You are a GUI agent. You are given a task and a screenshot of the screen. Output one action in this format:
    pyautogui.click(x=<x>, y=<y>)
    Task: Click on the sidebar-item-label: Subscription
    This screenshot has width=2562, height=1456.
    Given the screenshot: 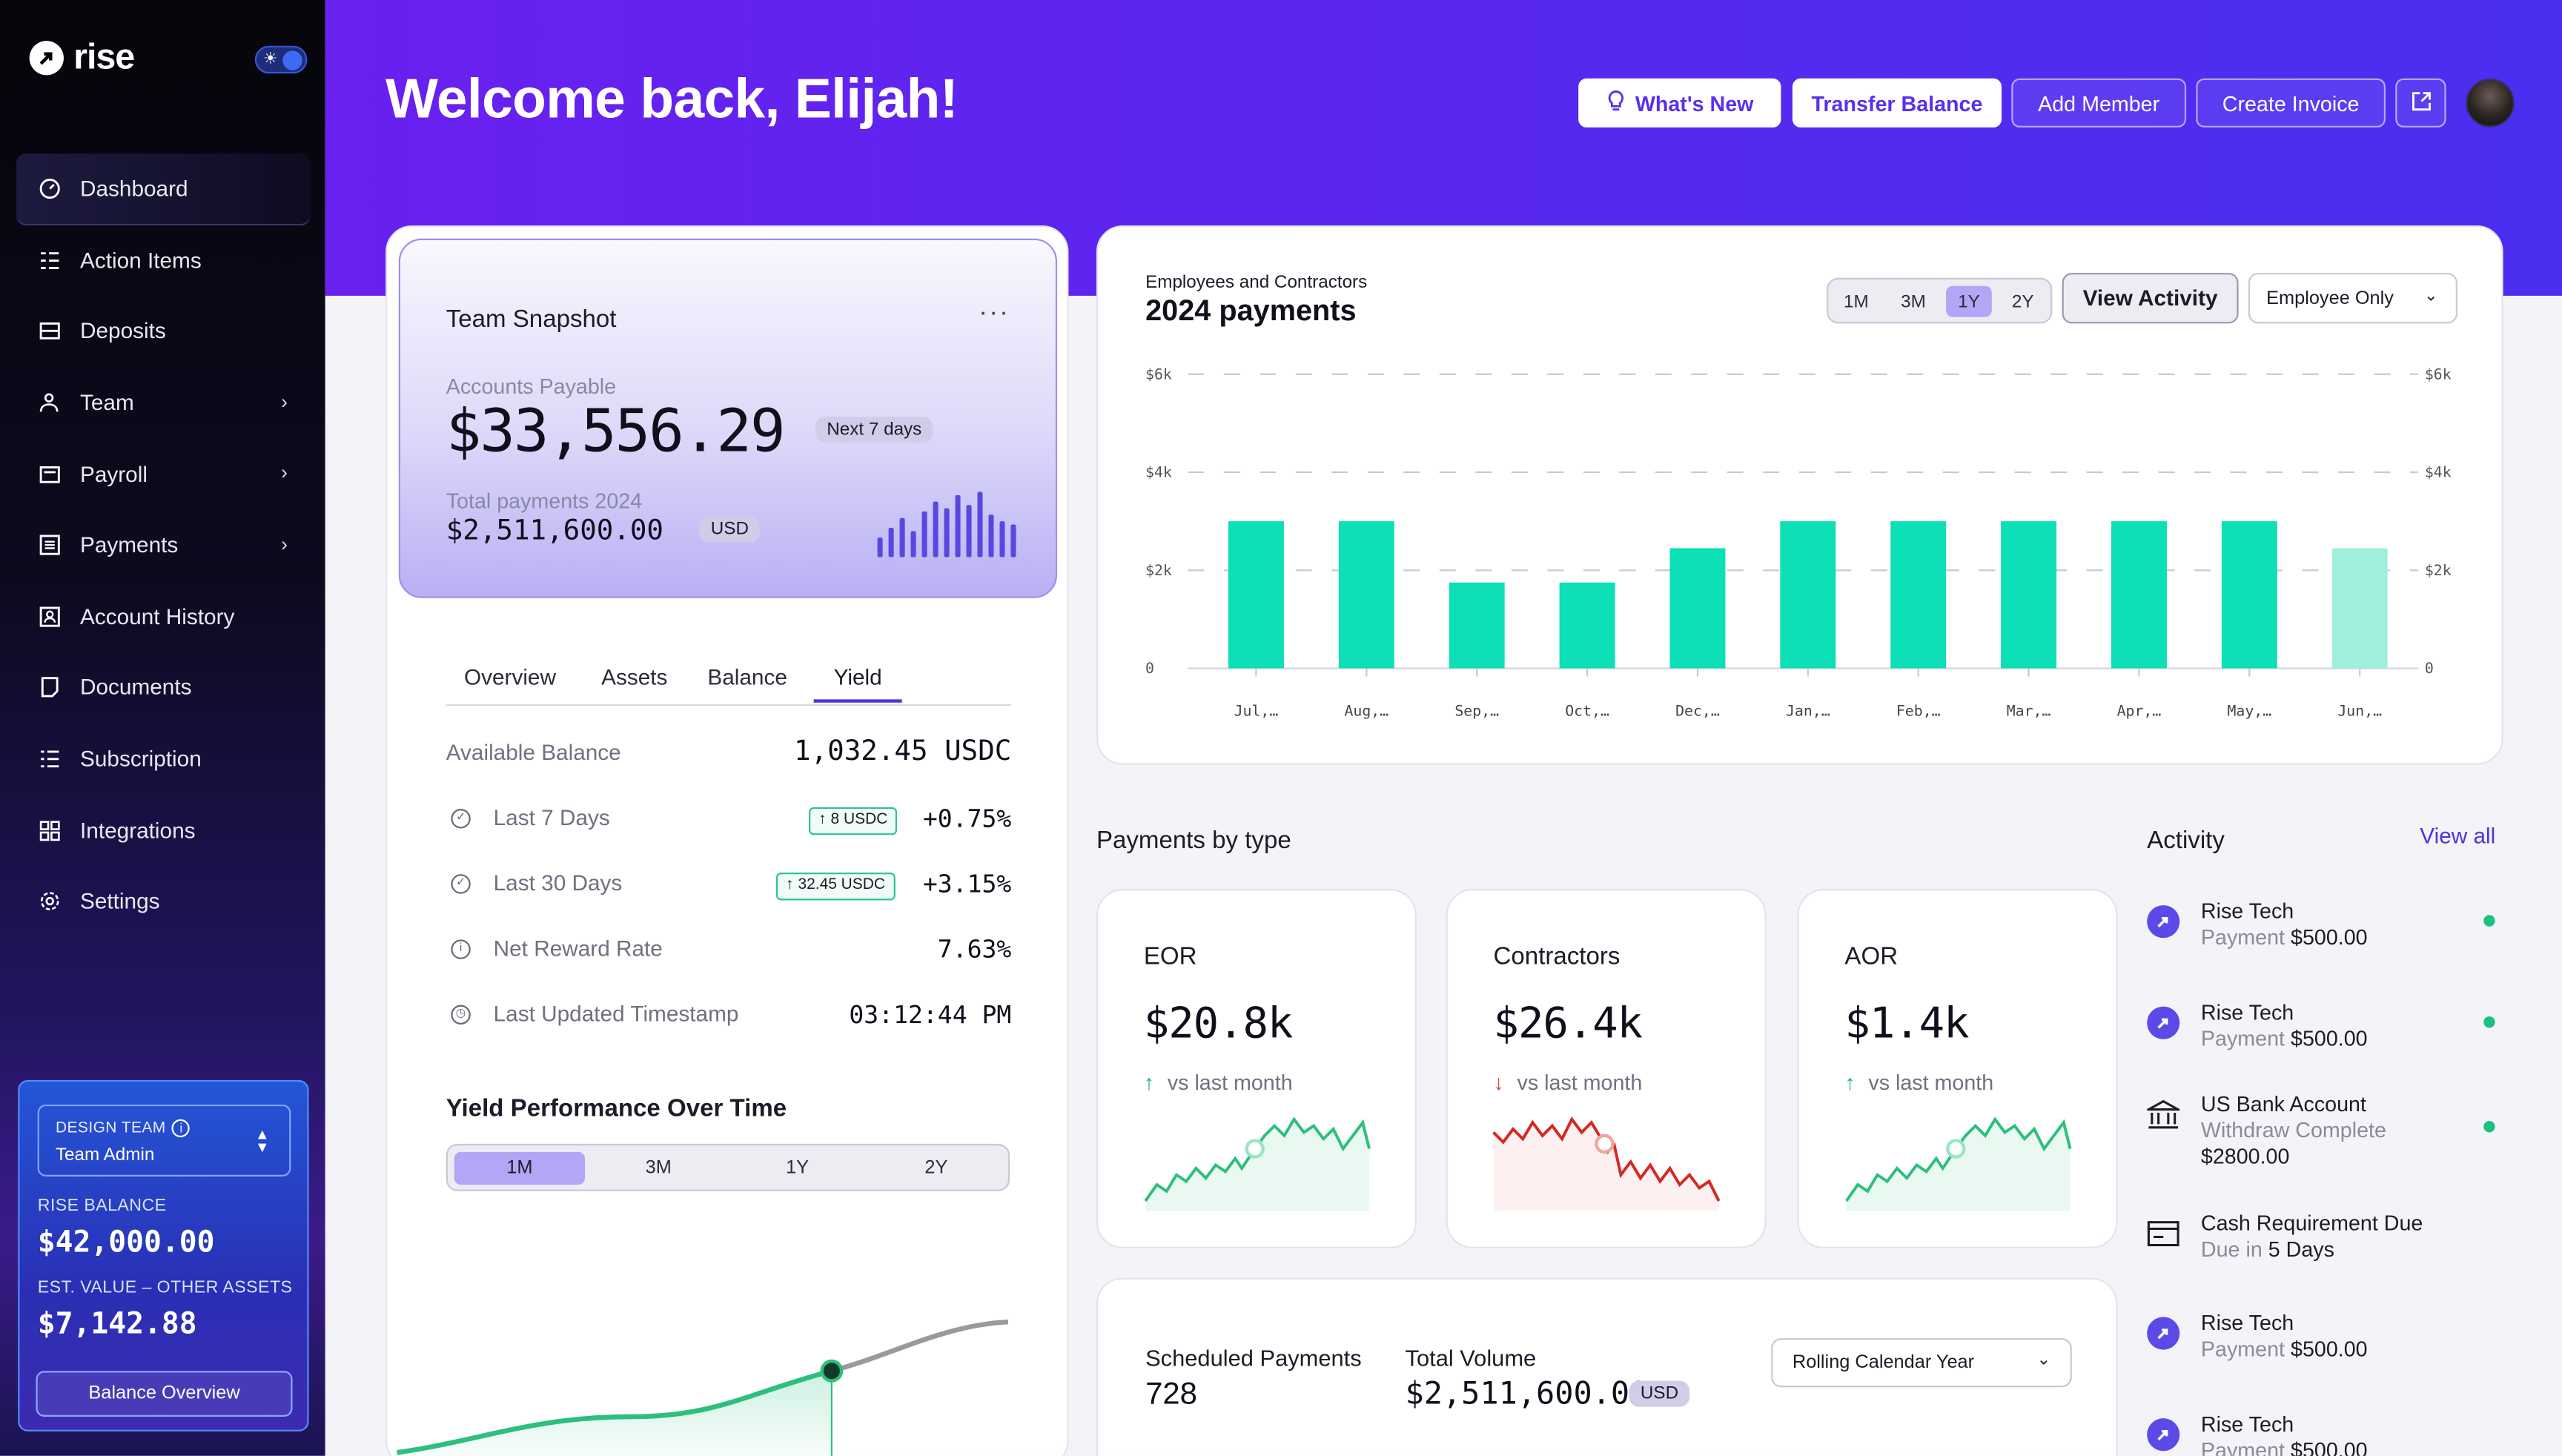 What is the action you would take?
    pyautogui.click(x=141, y=760)
    